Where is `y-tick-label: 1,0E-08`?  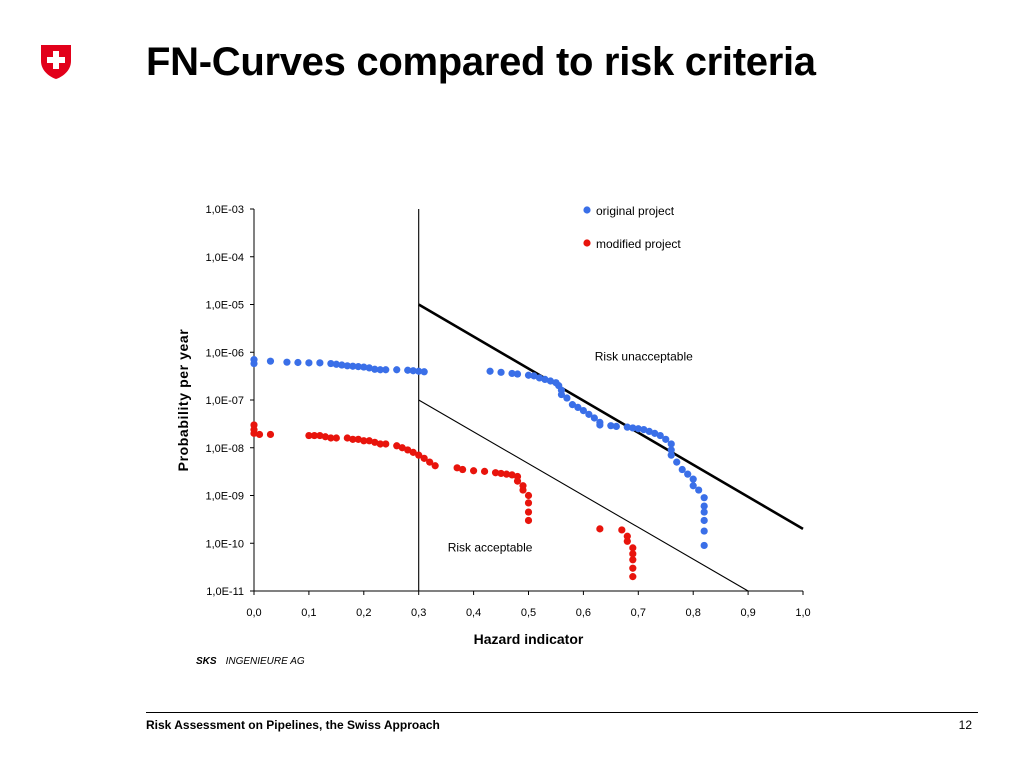
y-tick-label: 1,0E-08 is located at coordinates (224, 449).